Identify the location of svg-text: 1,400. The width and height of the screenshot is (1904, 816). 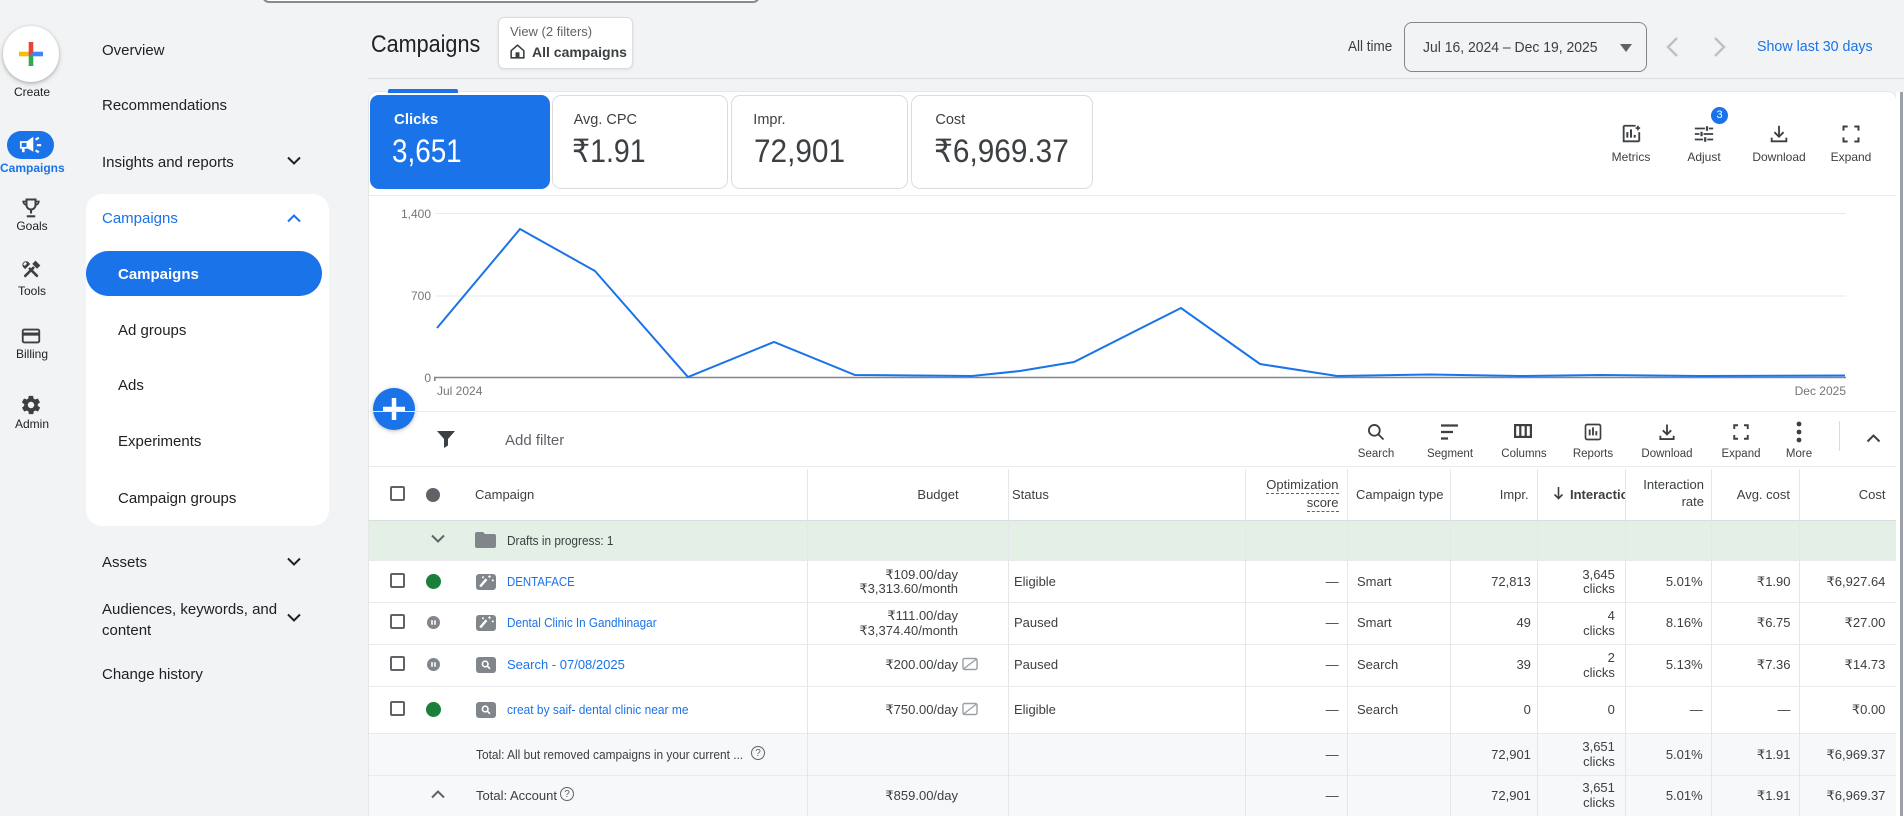
(416, 214).